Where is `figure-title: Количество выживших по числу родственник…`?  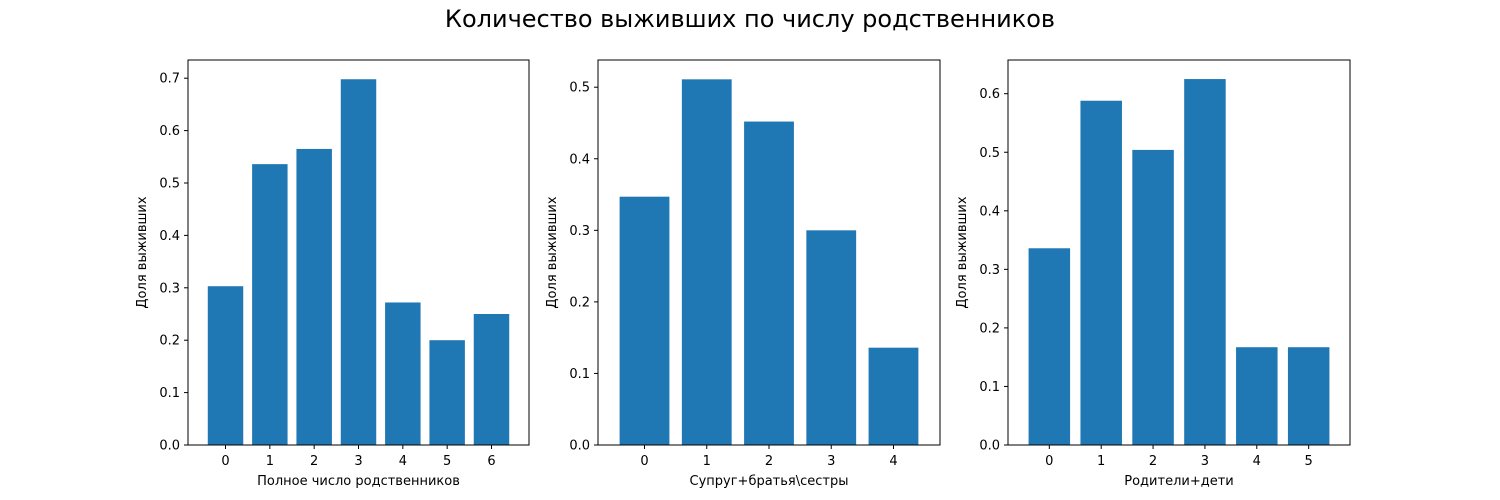
figure-title: Количество выживших по числу родственник… is located at coordinates (750, 19).